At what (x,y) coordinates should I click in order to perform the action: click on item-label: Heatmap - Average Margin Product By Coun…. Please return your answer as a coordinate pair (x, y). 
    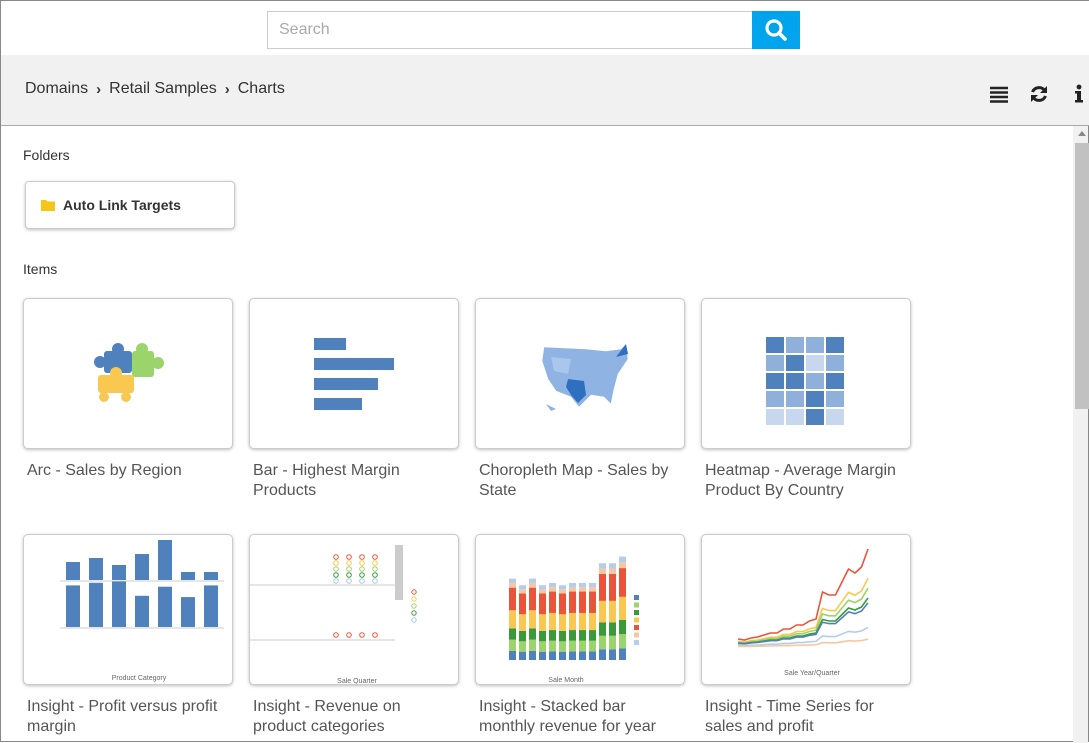
    Looking at the image, I should click on (800, 480).